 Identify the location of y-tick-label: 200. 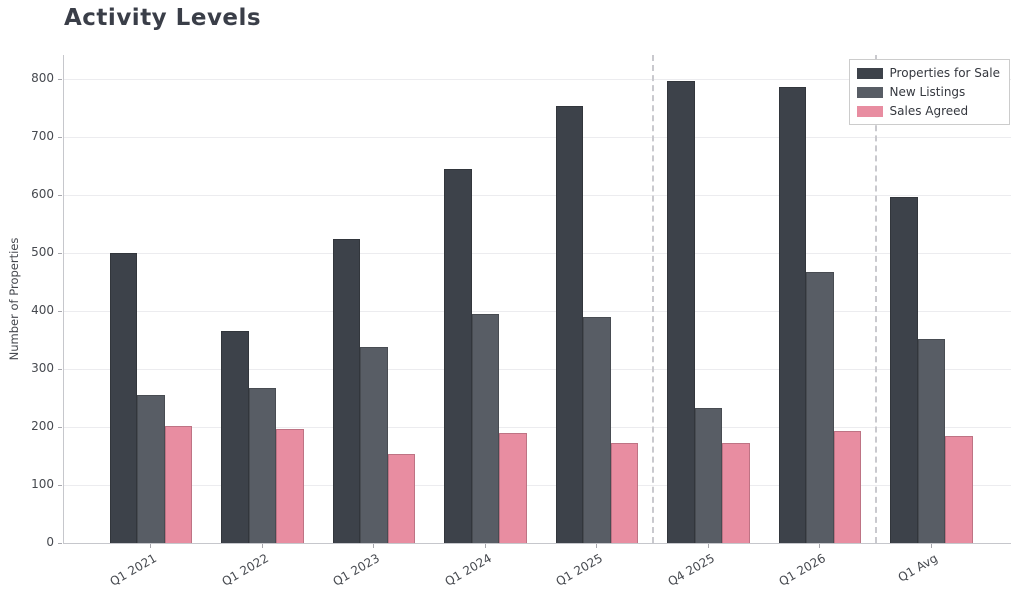
(42, 426).